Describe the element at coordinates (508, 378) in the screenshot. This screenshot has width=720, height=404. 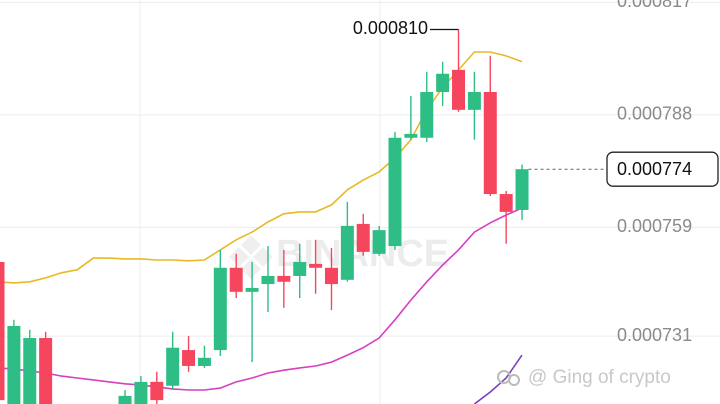
I see `credit-icon` at that location.